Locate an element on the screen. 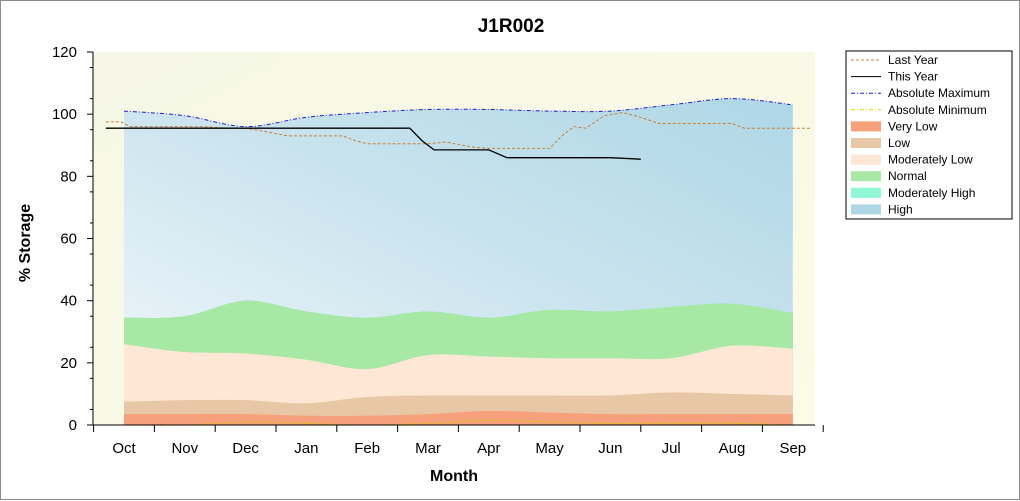  series-last-year is located at coordinates (458, 130).